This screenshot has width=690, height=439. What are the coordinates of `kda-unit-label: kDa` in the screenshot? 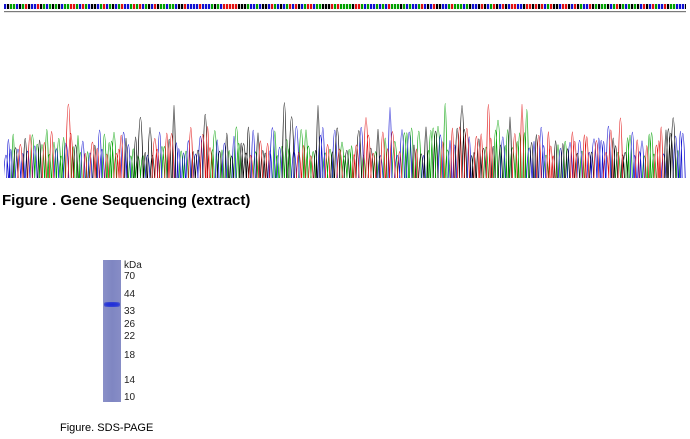 It's located at (133, 265).